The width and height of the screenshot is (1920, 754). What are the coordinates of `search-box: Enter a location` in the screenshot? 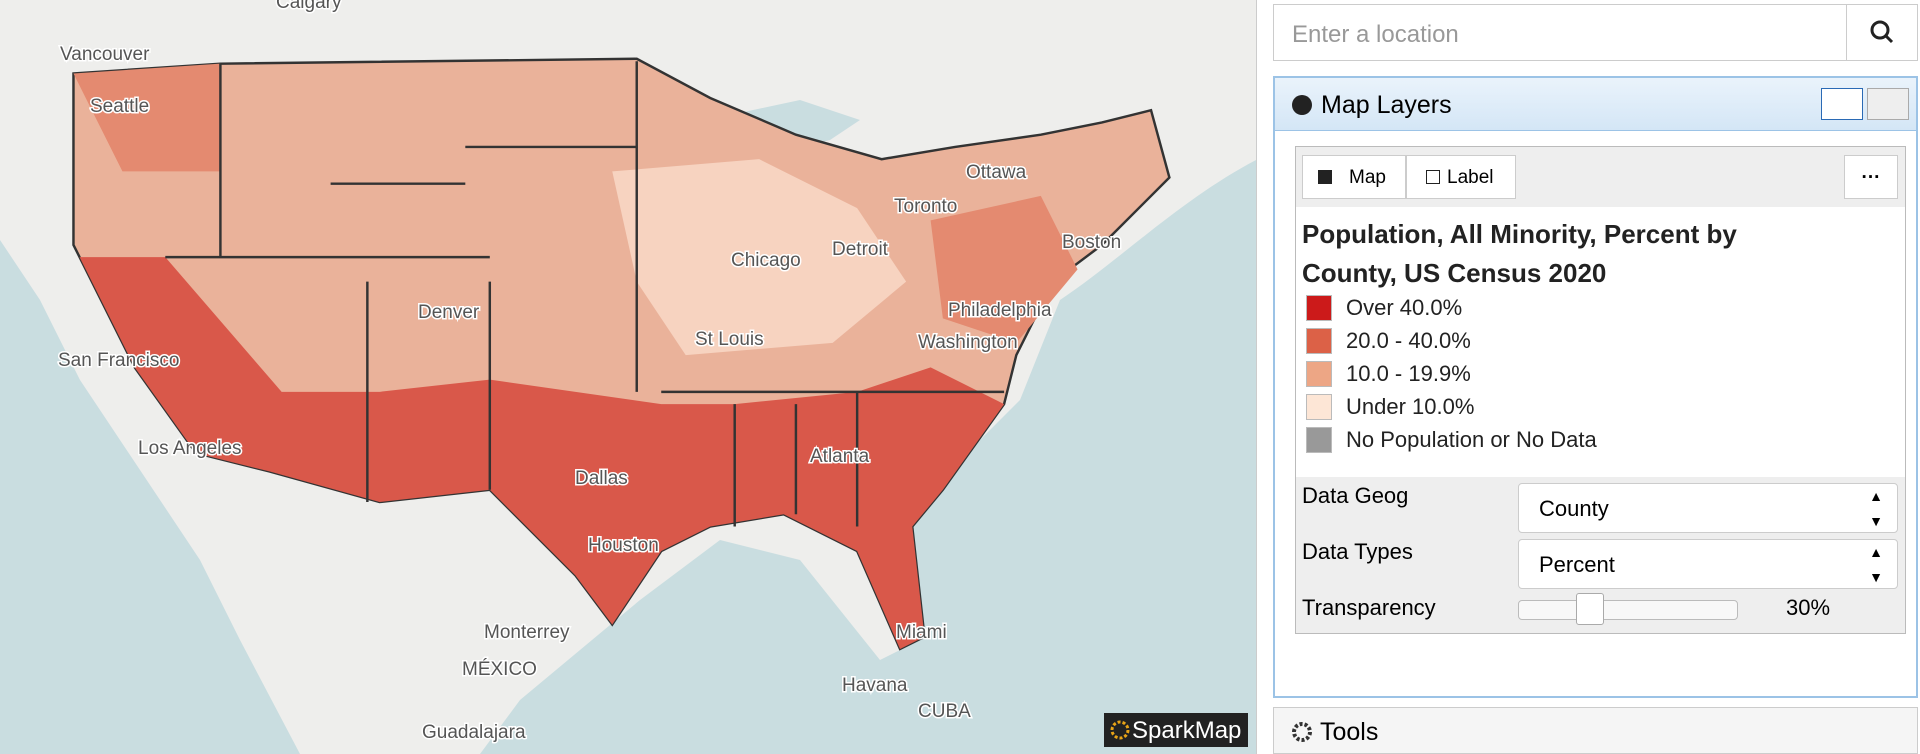 It's located at (1595, 32).